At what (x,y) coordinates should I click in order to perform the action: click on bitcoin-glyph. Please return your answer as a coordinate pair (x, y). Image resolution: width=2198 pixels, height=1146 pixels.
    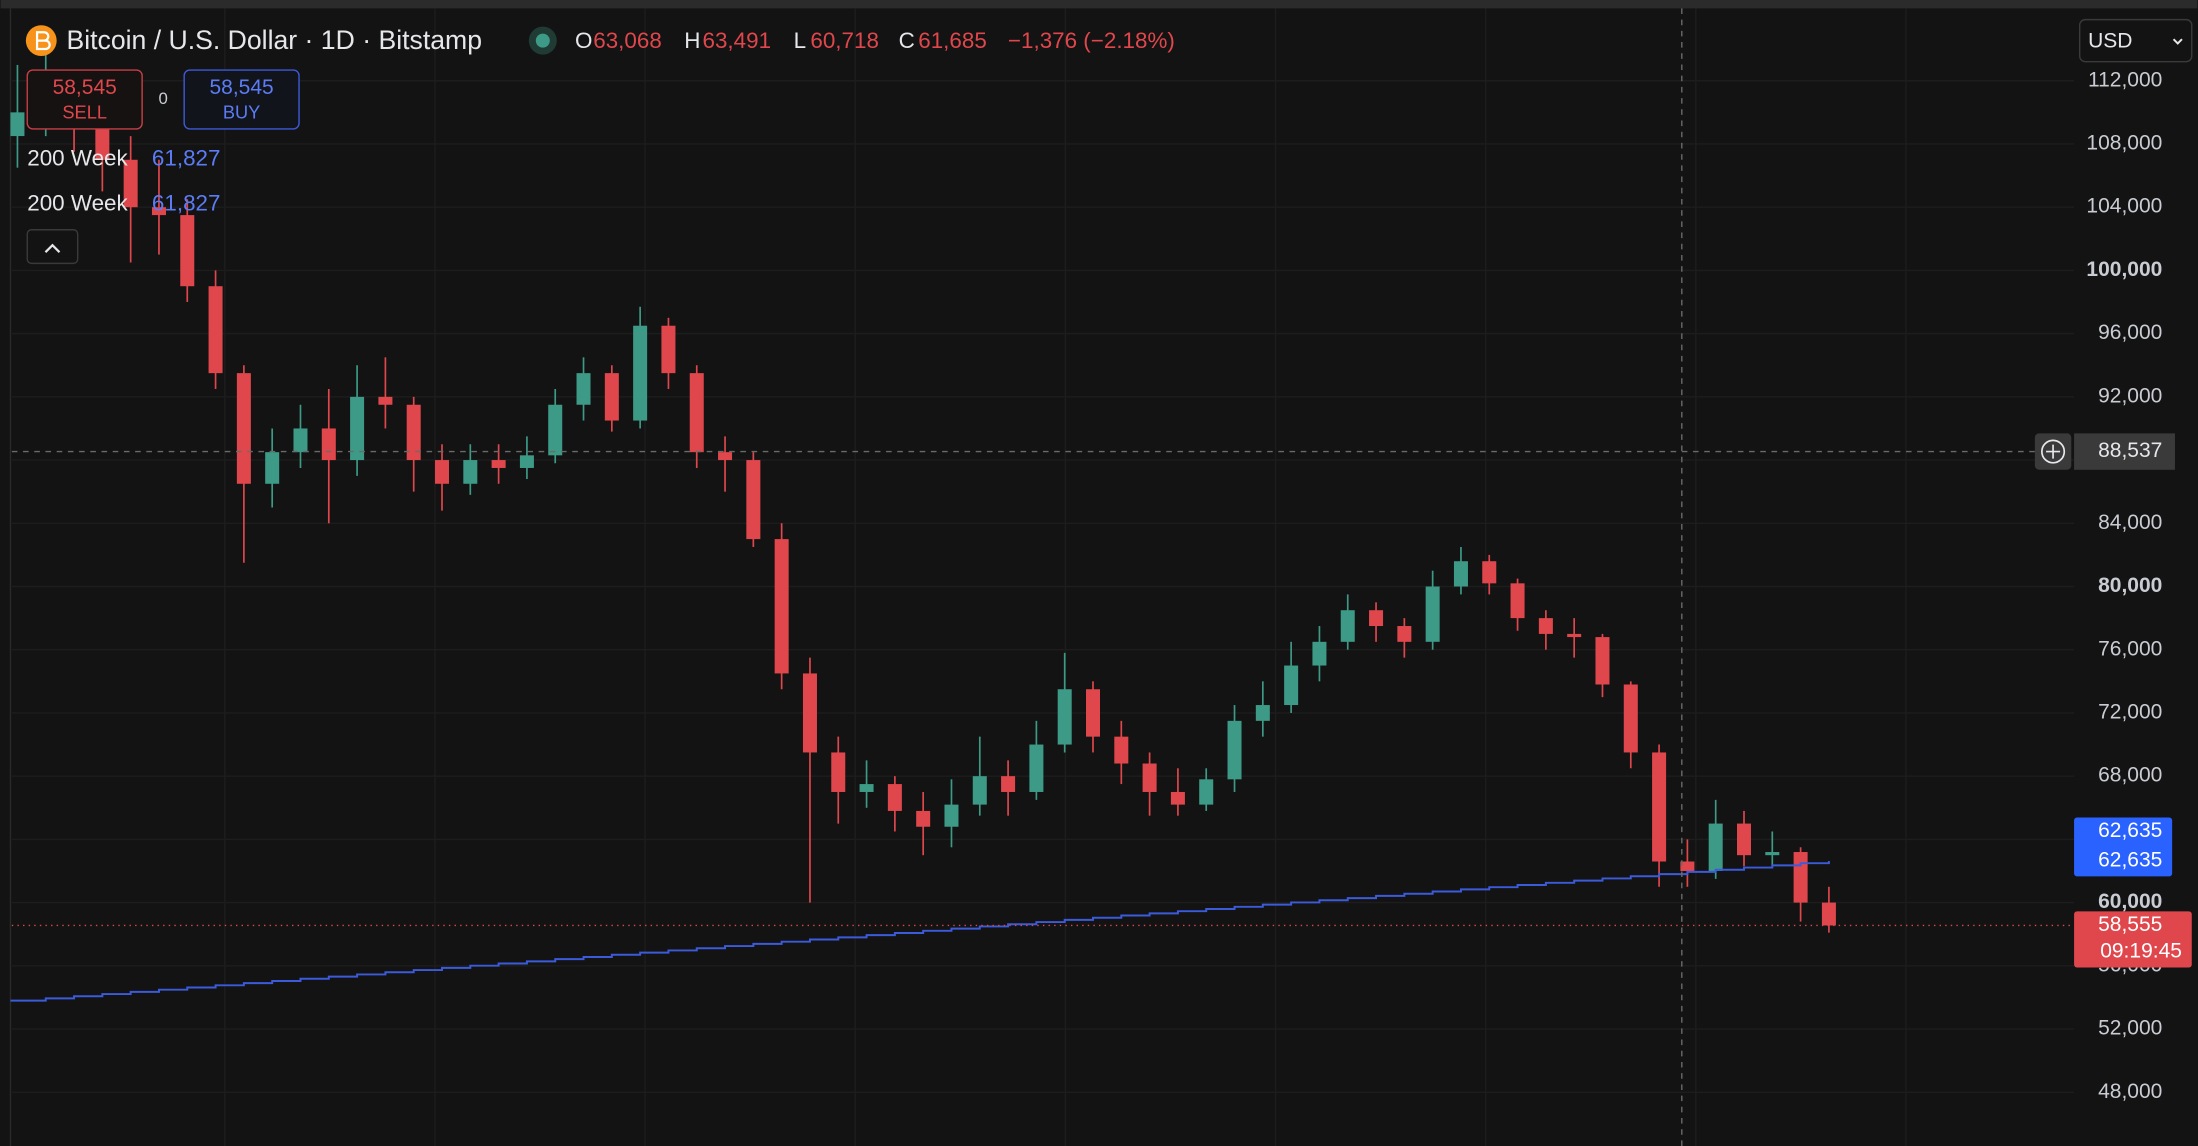
    Looking at the image, I should click on (43, 41).